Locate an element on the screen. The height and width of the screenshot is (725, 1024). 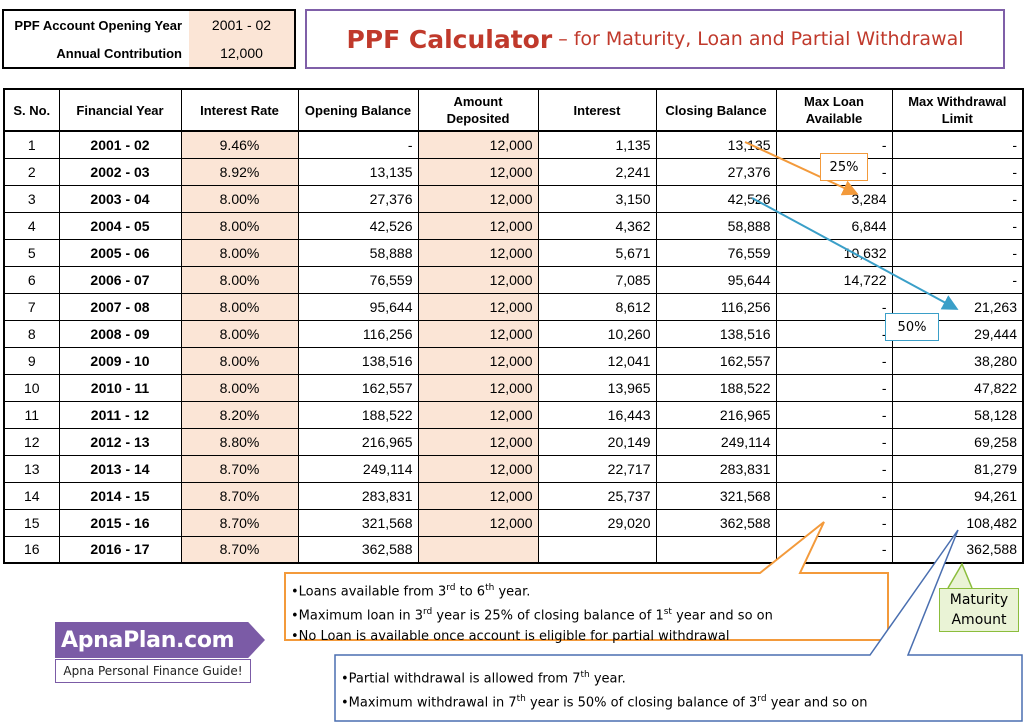
cell-financial-year: 2002 - 03 is located at coordinates (120, 171).